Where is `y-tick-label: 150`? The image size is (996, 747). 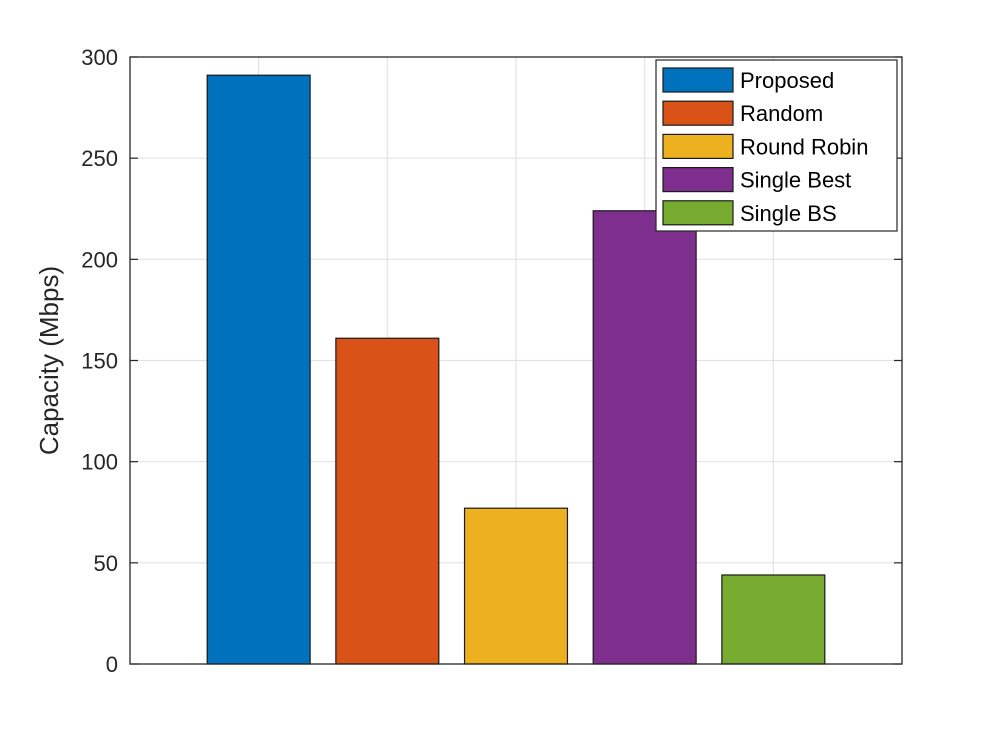 y-tick-label: 150 is located at coordinates (99, 361).